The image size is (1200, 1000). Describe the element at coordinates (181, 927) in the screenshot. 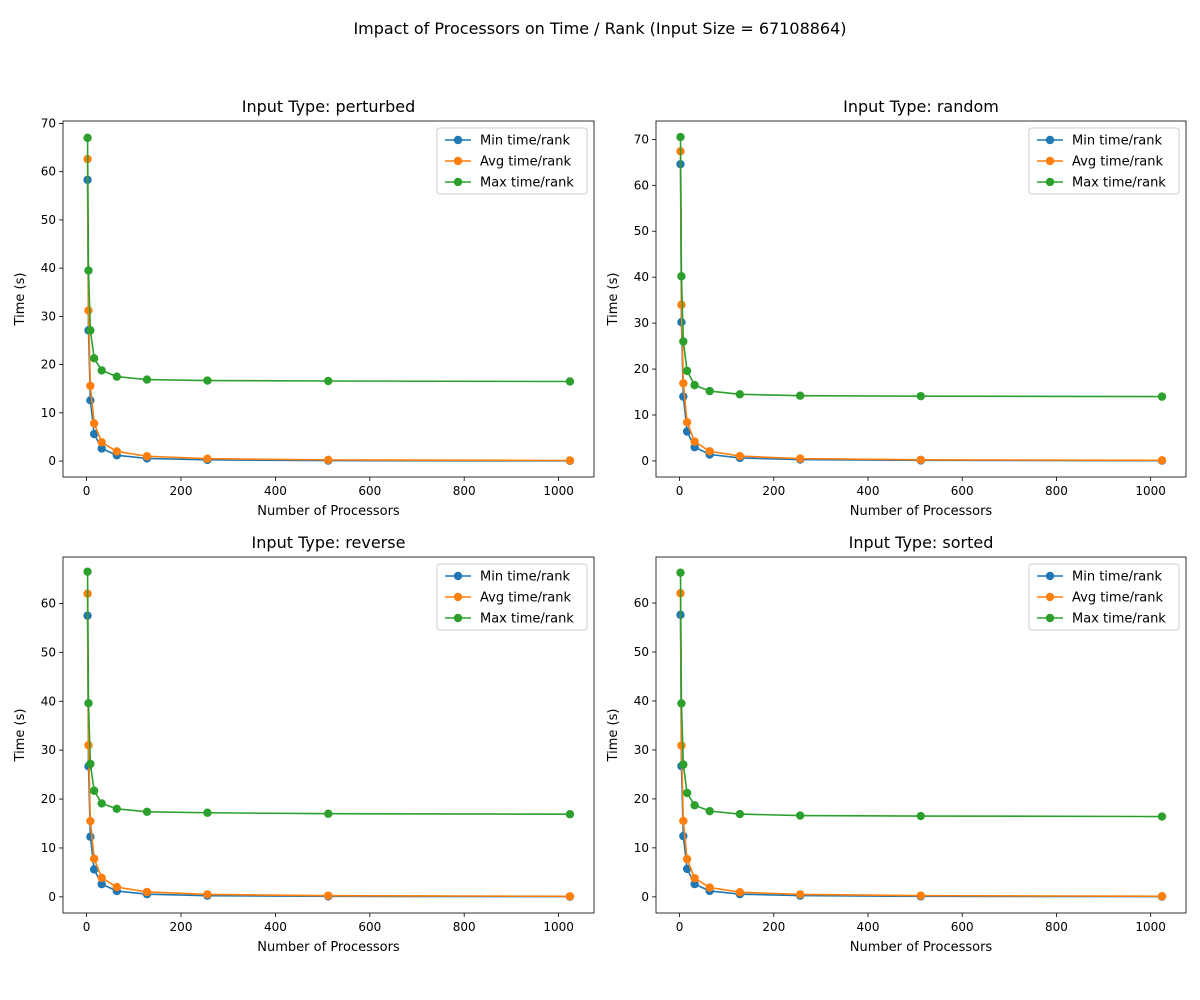

I see `x-tick-label: 200` at that location.